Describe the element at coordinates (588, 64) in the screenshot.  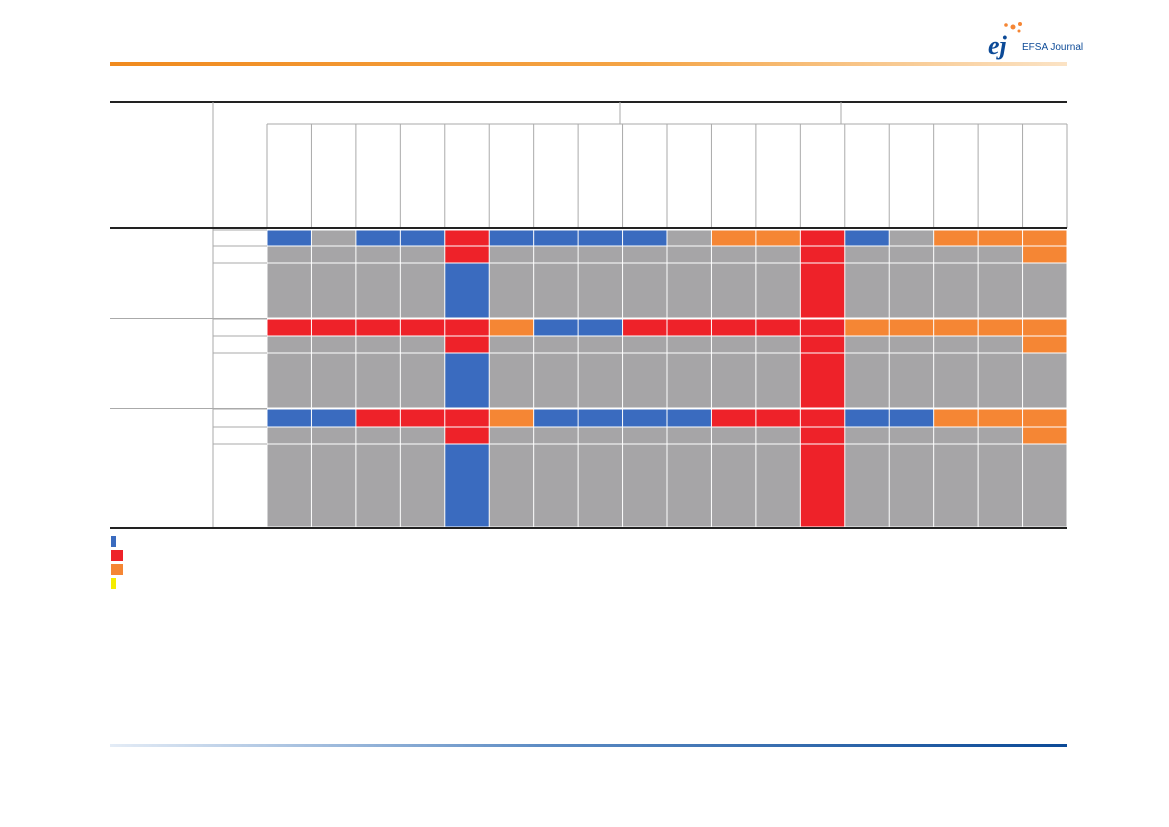
I see `header-rule` at that location.